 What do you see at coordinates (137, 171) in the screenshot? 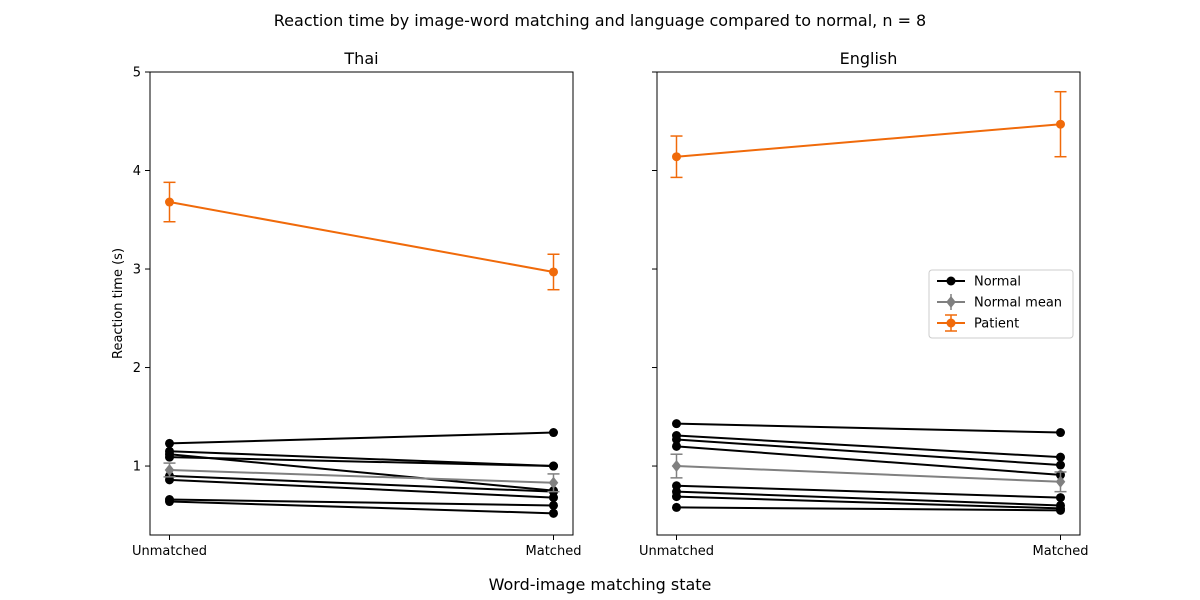
I see `y-tick-label: 4` at bounding box center [137, 171].